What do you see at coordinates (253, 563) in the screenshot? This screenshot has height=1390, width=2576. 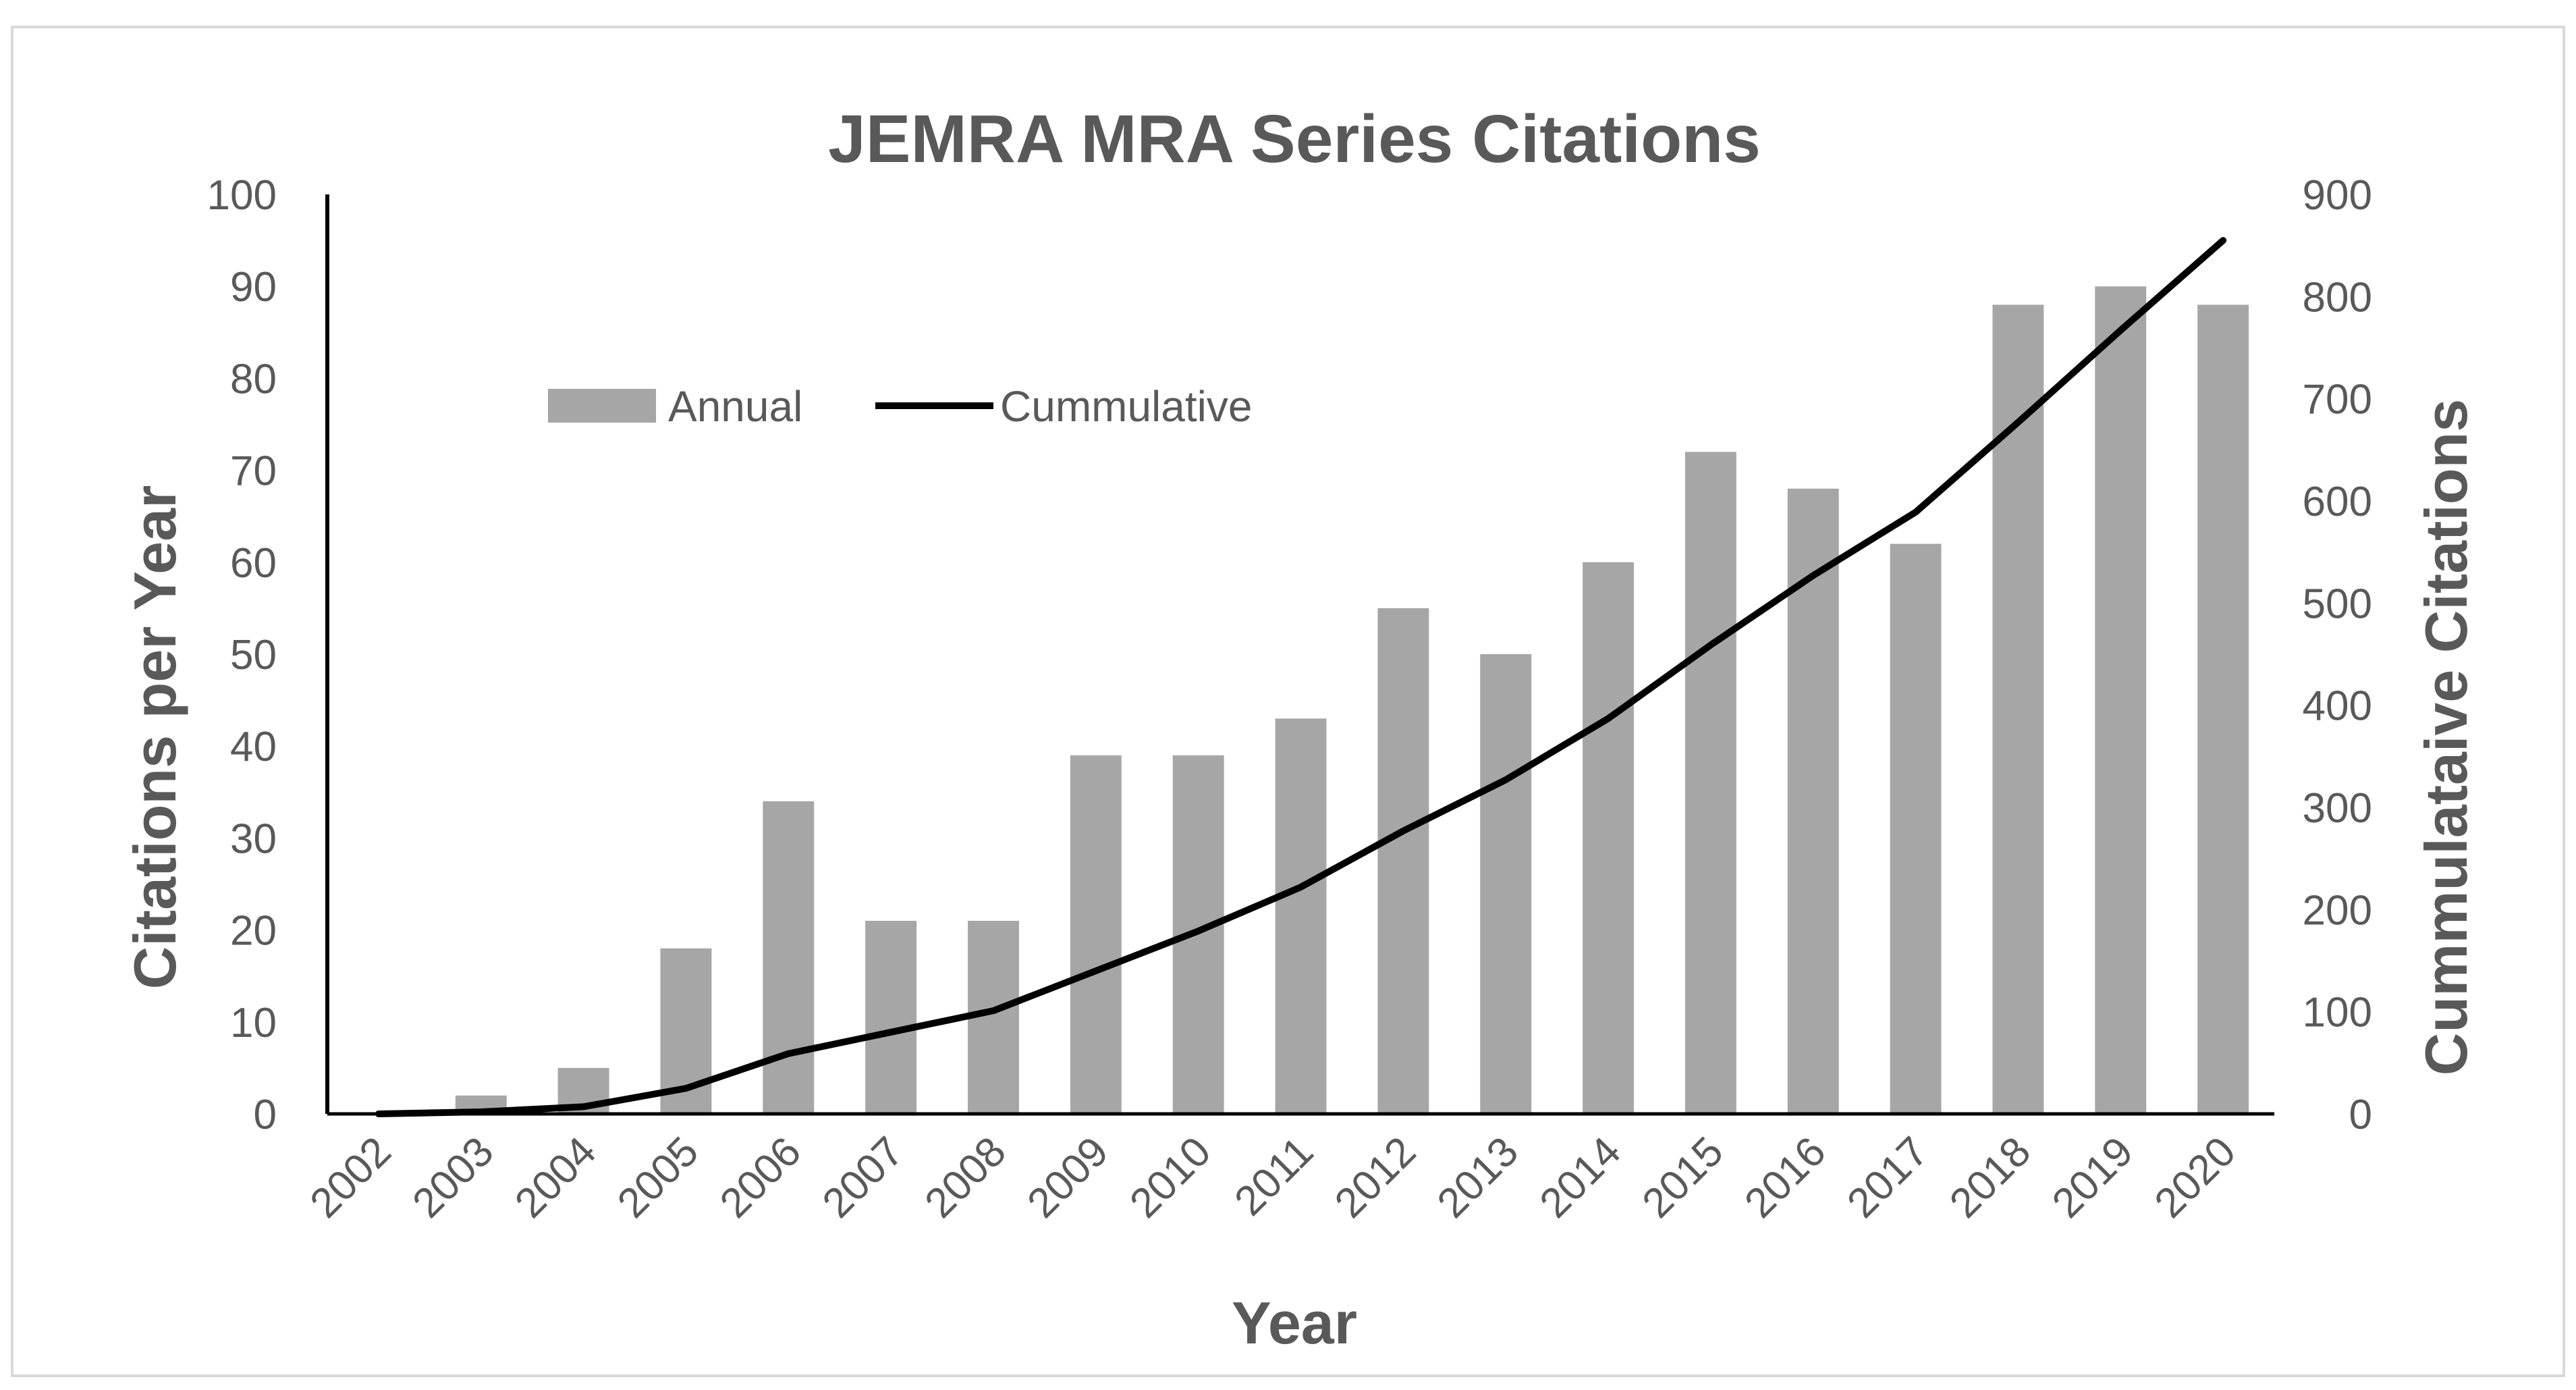 I see `y-tick-label: 60` at bounding box center [253, 563].